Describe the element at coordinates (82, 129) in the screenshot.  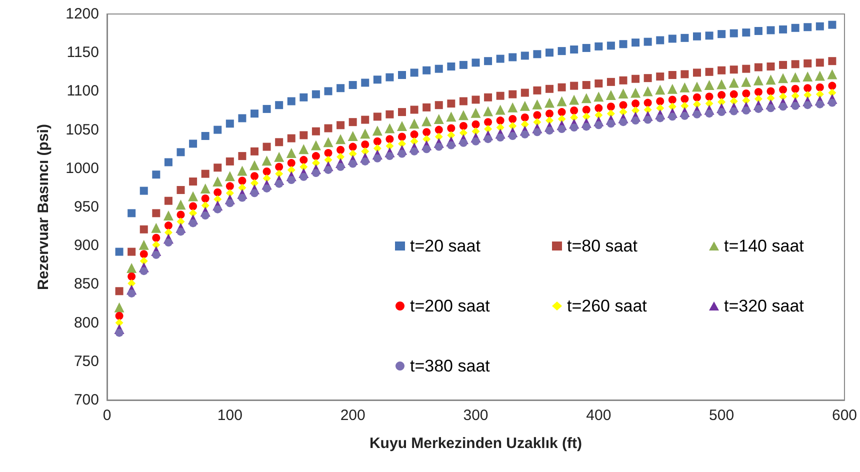
I see `y-tick-label: 1050` at that location.